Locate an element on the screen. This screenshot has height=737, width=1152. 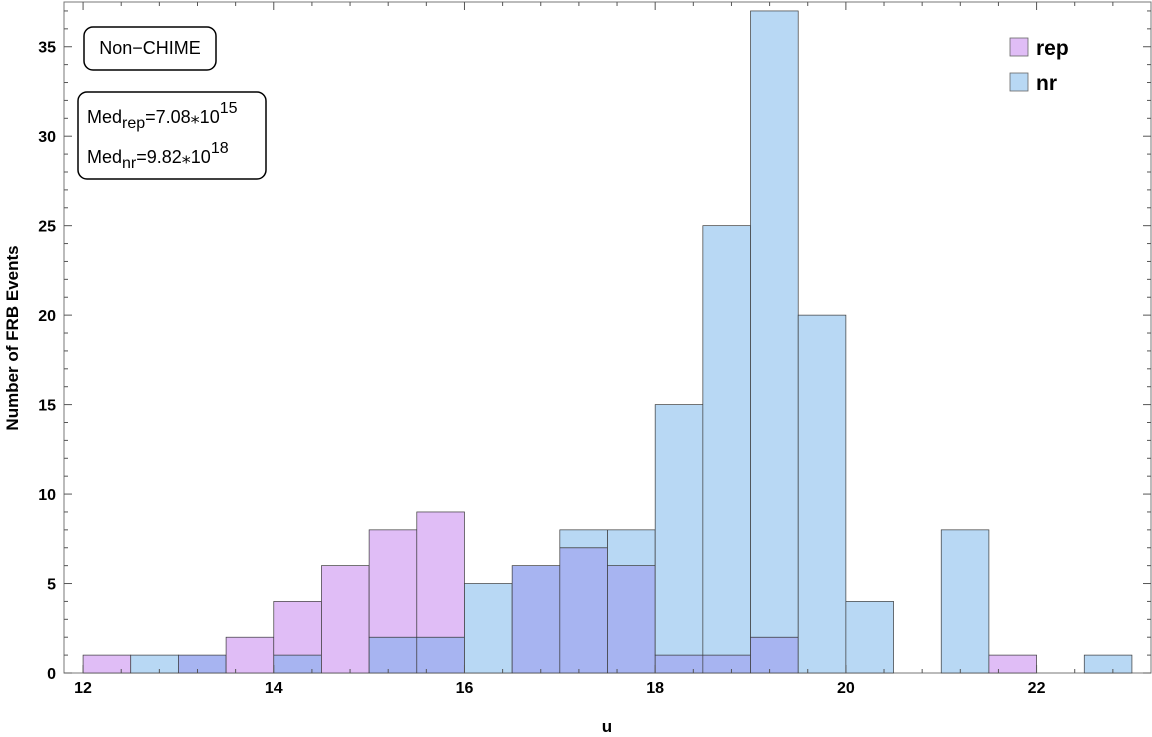
bar-nr-22.5 is located at coordinates (1108, 664).